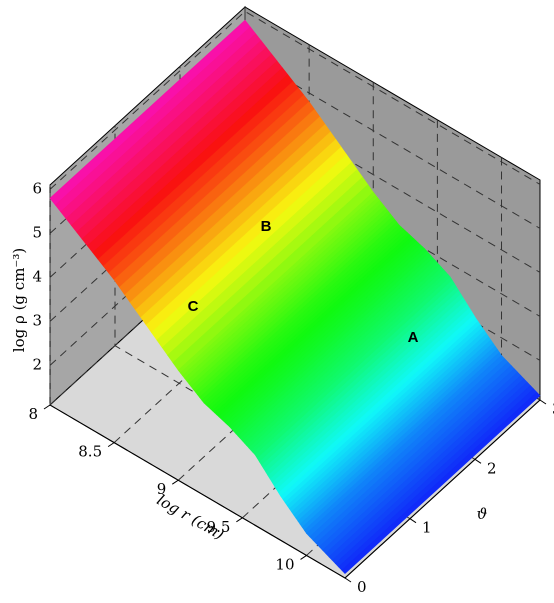  Describe the element at coordinates (266, 226) in the screenshot. I see `annotation: B` at that location.